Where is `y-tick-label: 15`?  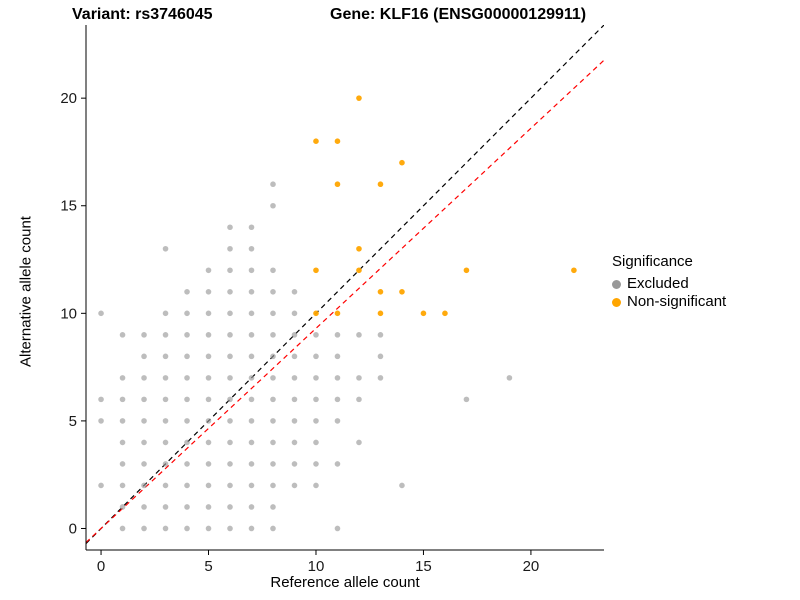 y-tick-label: 15 is located at coordinates (68, 206).